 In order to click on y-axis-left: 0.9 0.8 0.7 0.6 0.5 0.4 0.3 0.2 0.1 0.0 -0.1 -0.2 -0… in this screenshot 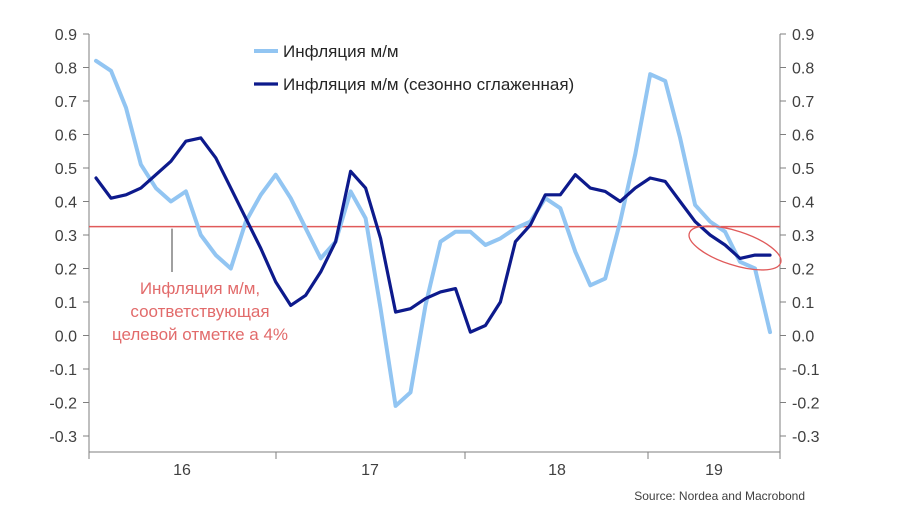, I will do `click(69, 241)`.